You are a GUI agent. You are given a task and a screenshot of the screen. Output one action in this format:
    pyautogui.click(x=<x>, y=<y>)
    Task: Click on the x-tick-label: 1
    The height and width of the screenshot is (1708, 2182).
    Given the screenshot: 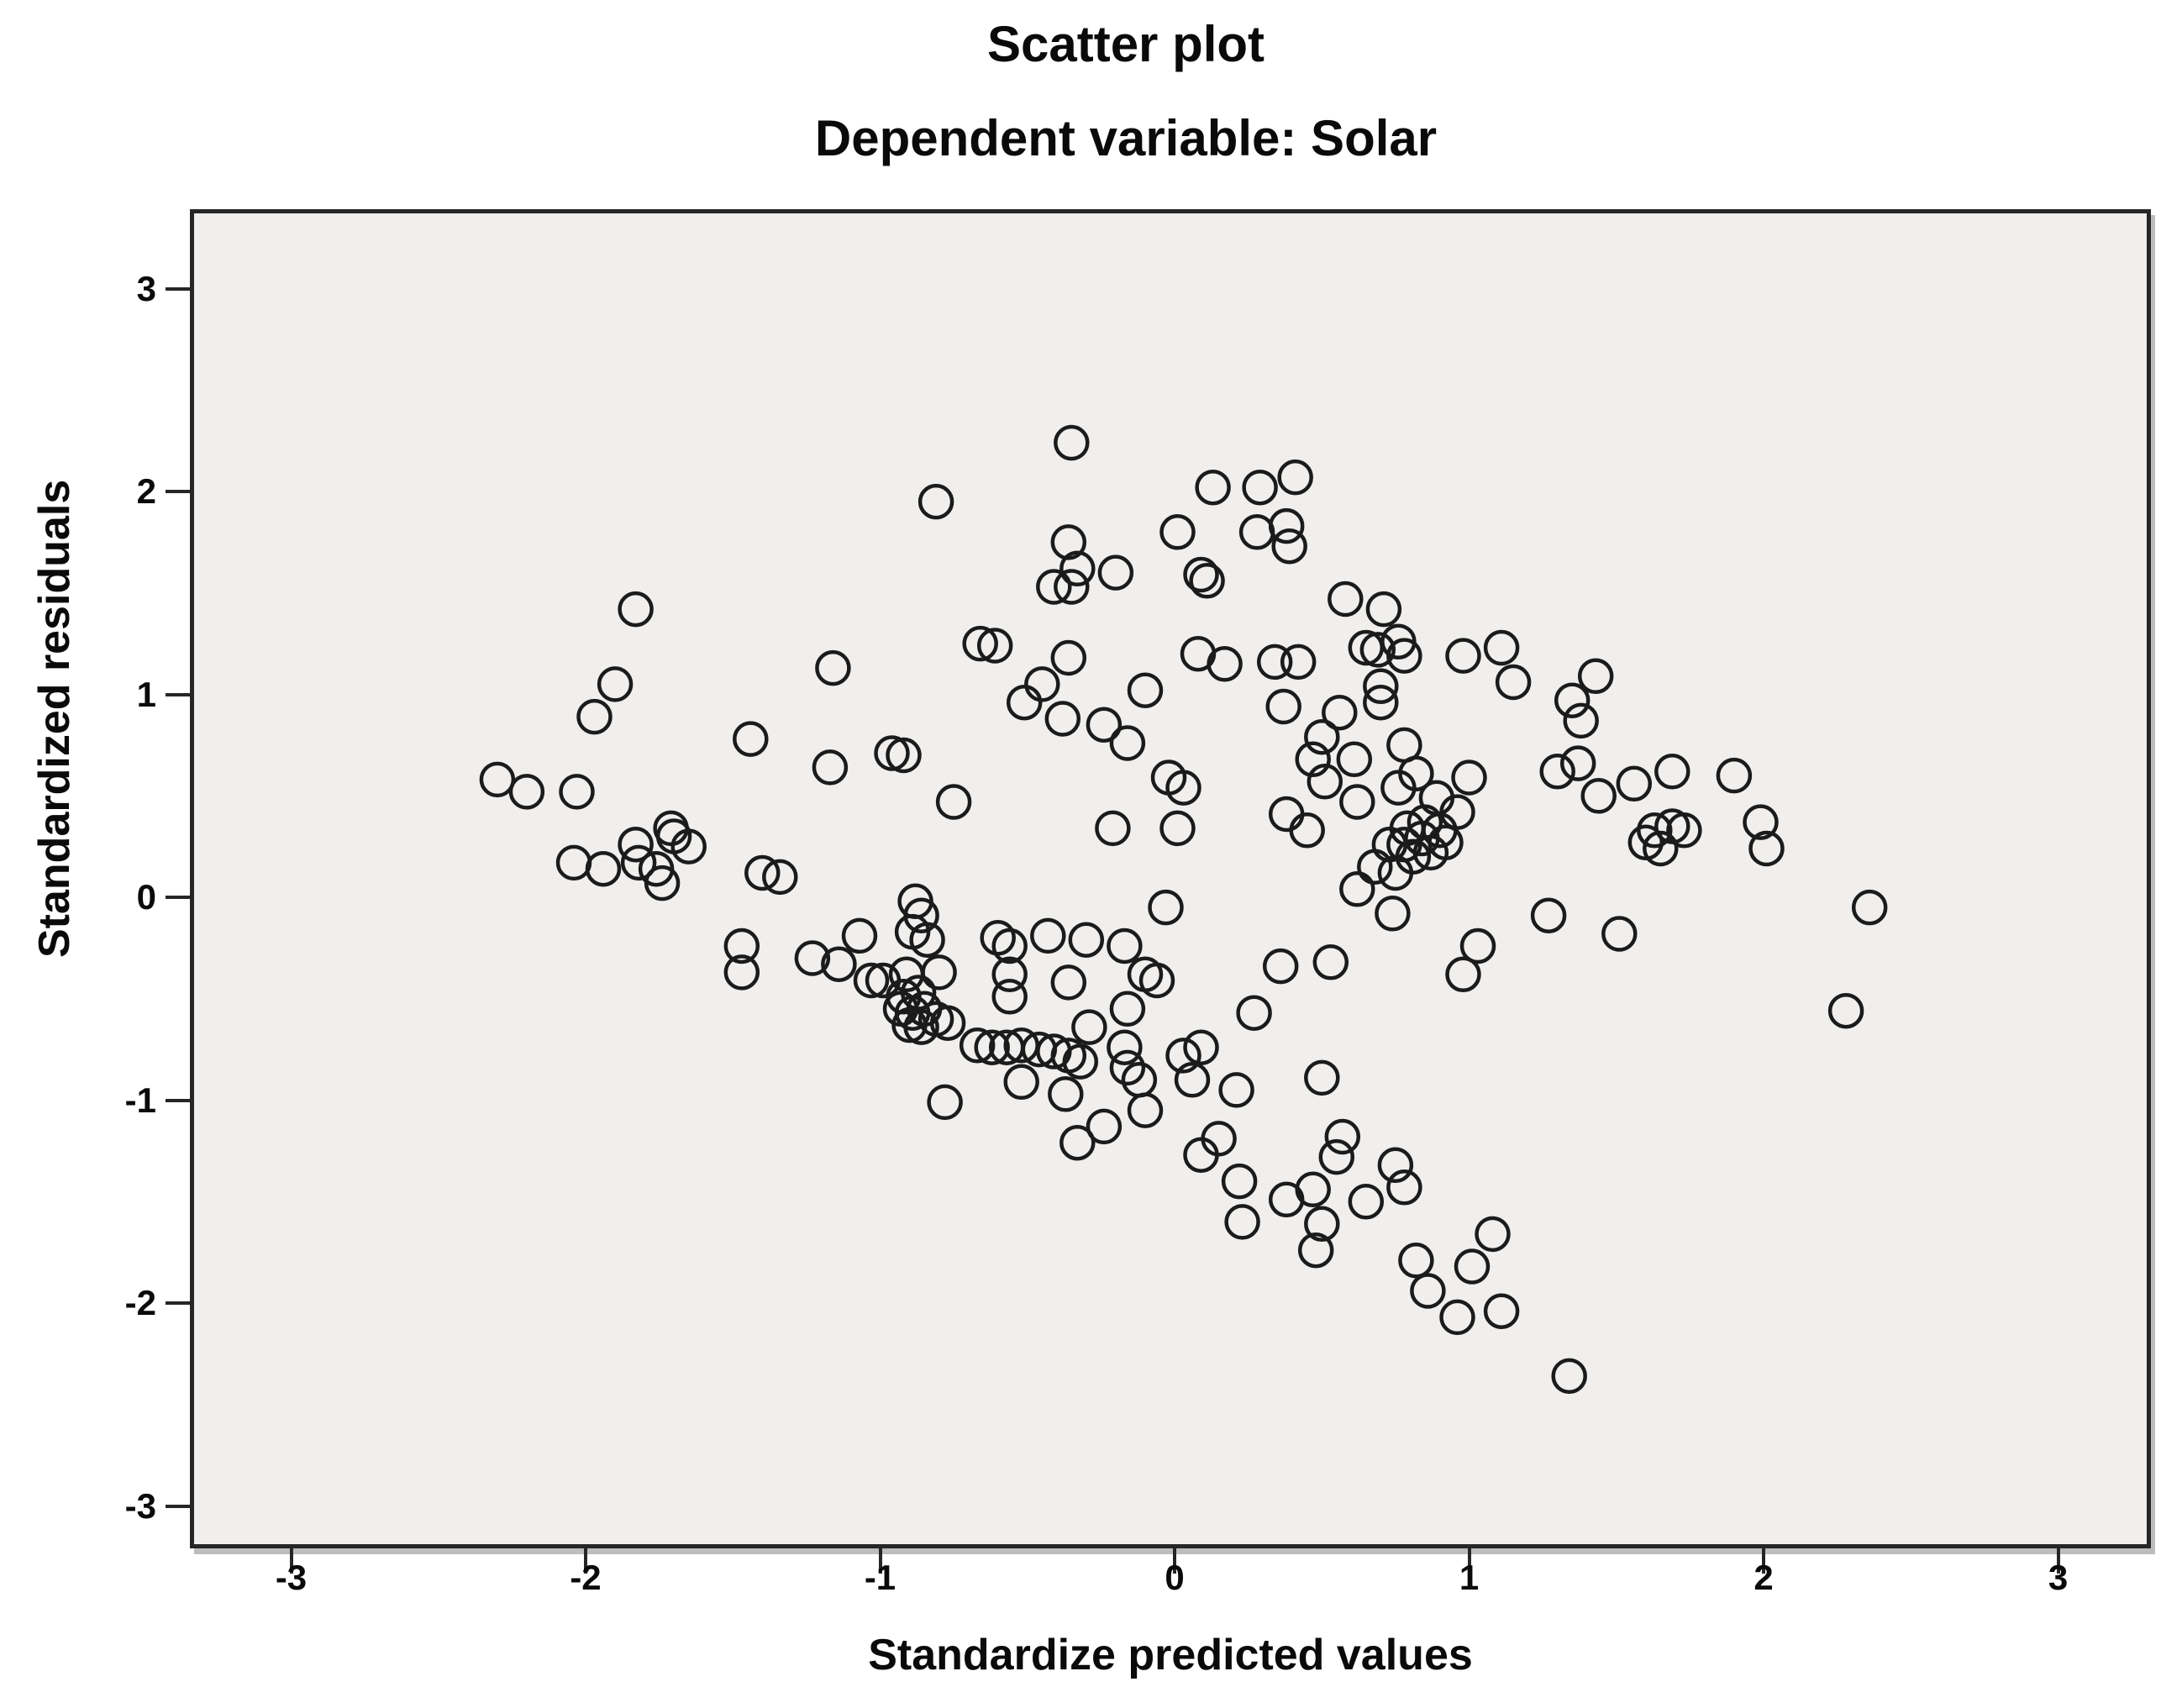 What is the action you would take?
    pyautogui.click(x=1469, y=1578)
    